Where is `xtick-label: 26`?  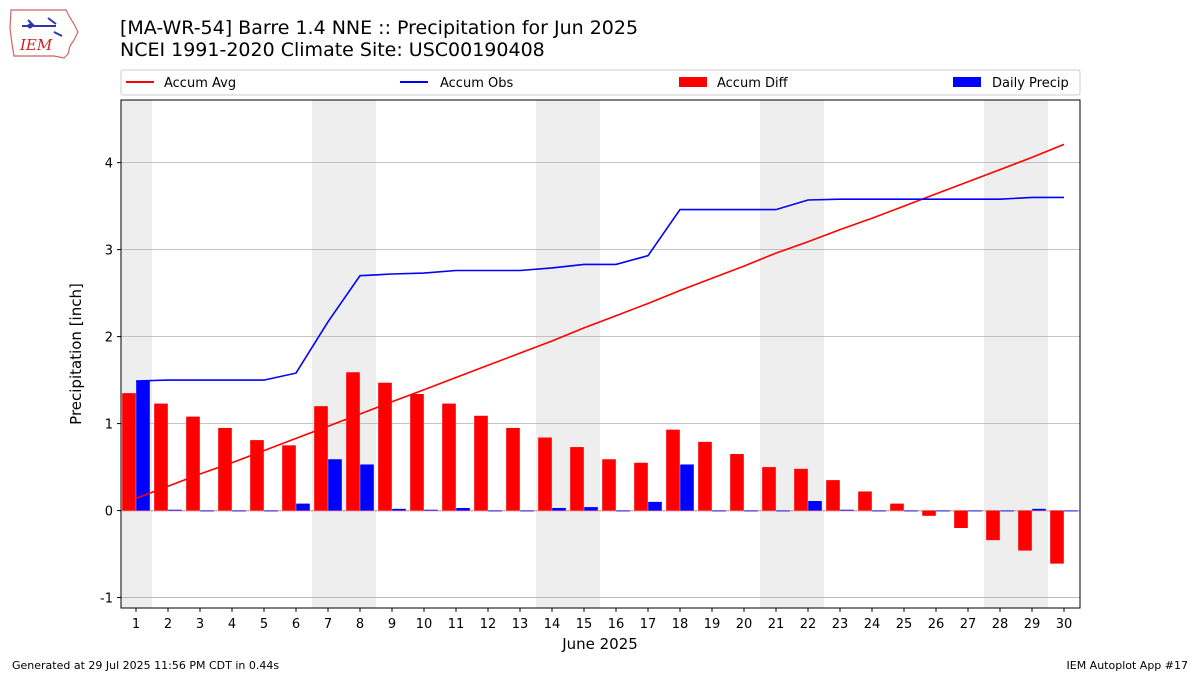 xtick-label: 26 is located at coordinates (936, 624).